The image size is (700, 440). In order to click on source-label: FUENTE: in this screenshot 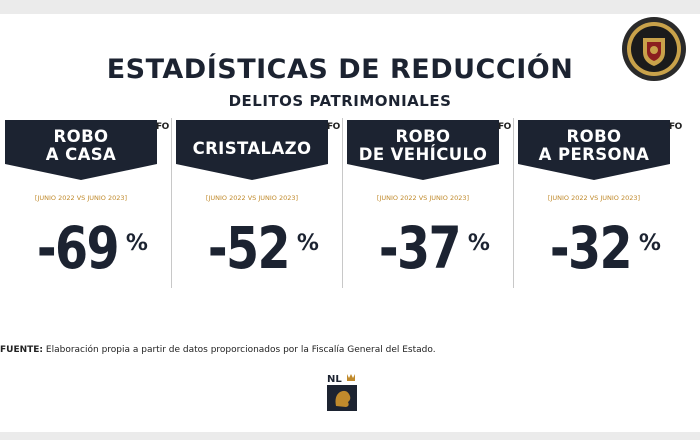, I will do `click(22, 350)`.